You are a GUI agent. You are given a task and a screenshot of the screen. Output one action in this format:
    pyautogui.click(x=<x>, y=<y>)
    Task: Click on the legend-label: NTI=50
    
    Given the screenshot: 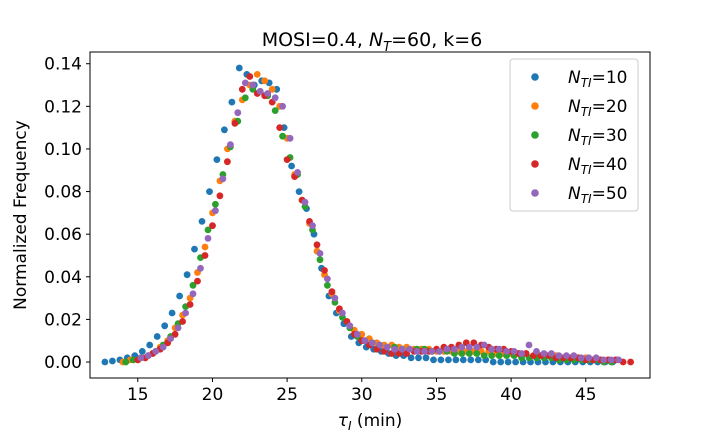 What is the action you would take?
    pyautogui.click(x=597, y=195)
    